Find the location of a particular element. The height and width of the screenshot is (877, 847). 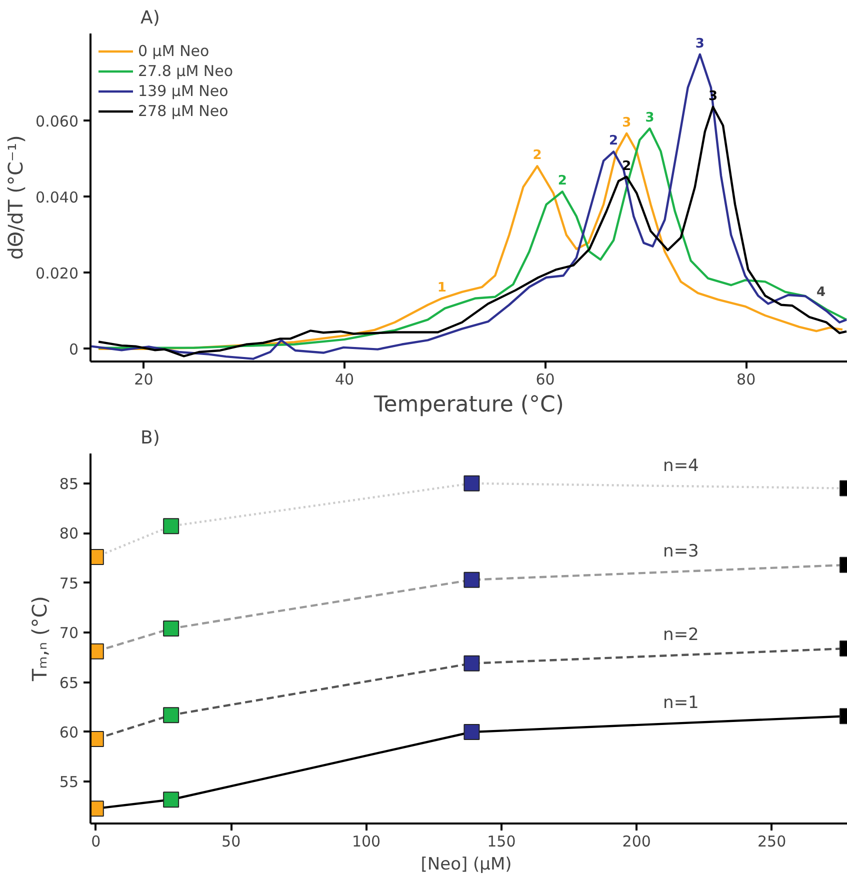

y-tick-label: 55 is located at coordinates (69, 782).